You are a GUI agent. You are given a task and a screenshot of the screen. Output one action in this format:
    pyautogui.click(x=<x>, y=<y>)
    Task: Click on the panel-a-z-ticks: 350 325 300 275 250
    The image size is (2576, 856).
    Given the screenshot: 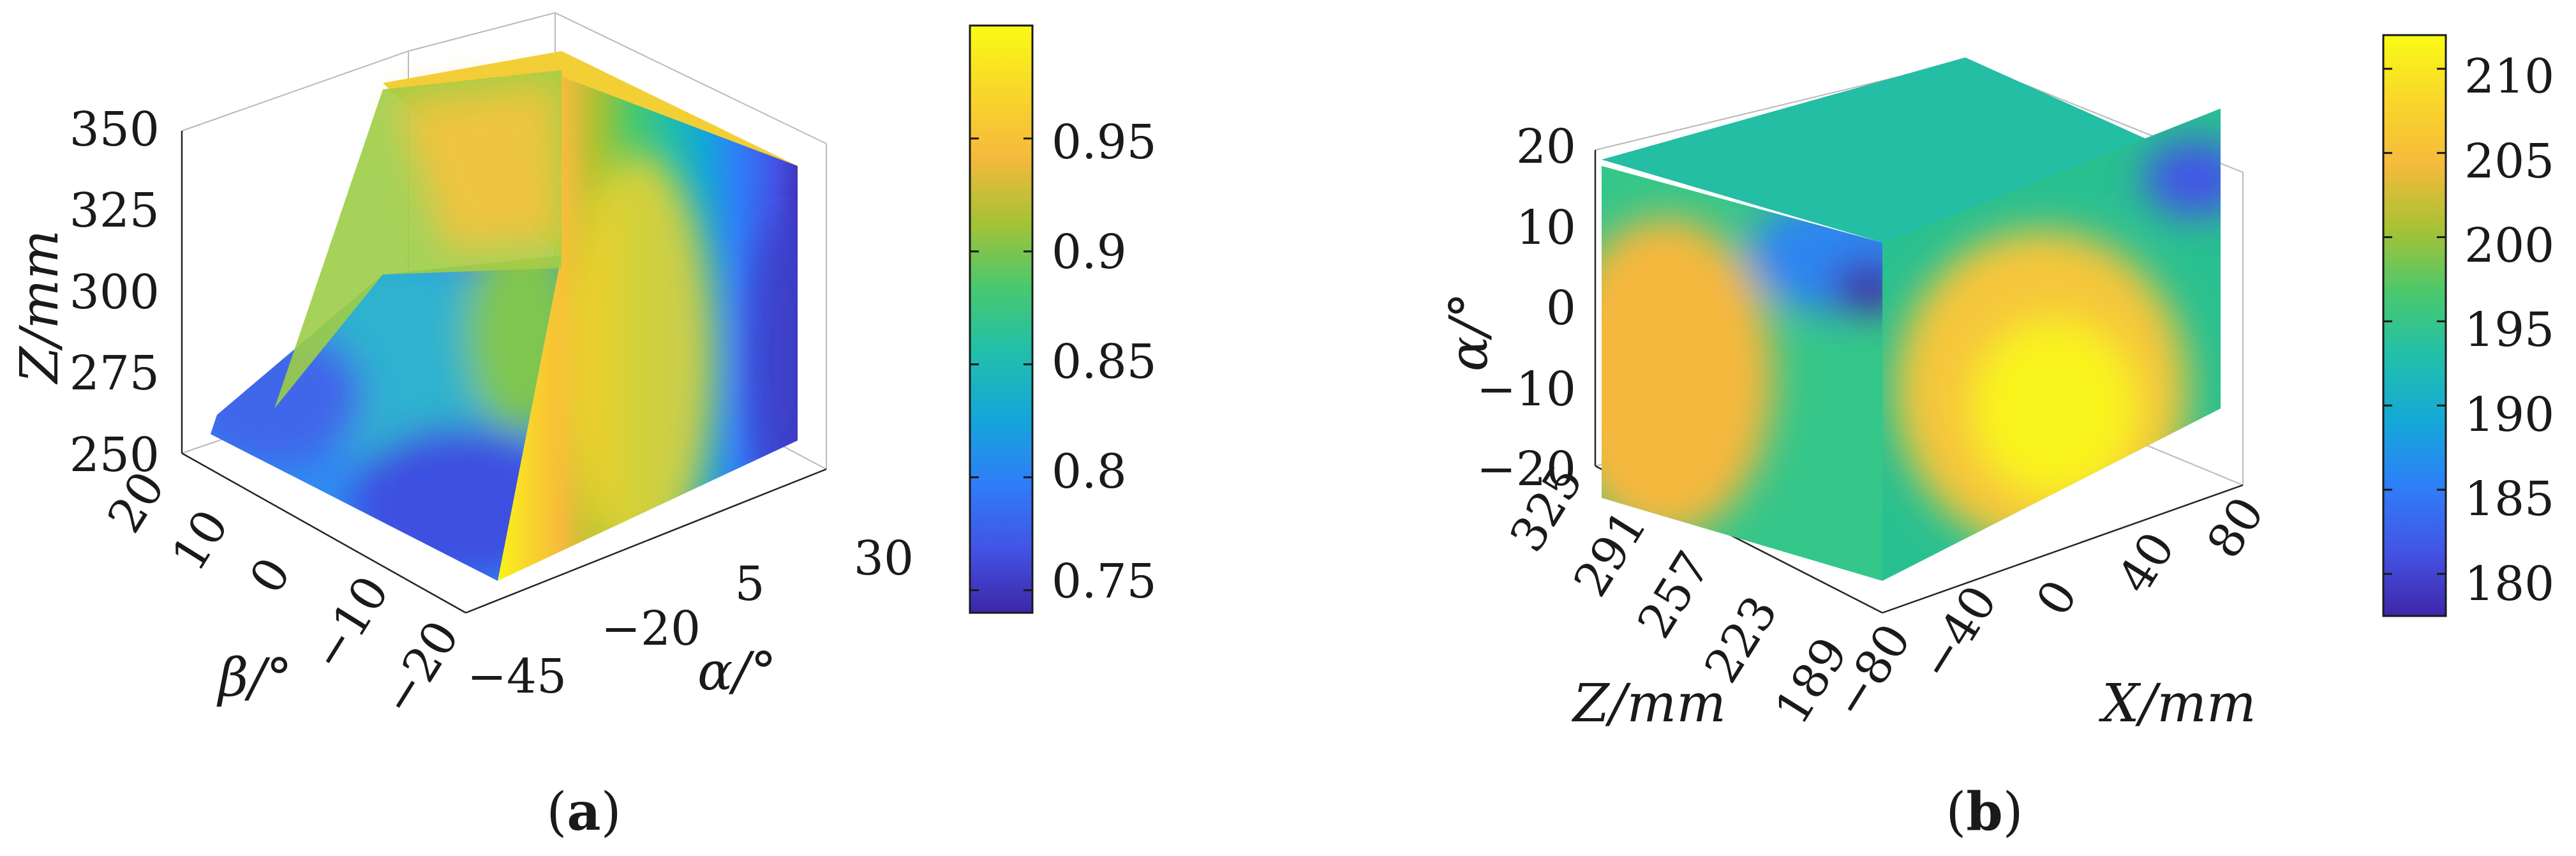 What is the action you would take?
    pyautogui.click(x=115, y=292)
    